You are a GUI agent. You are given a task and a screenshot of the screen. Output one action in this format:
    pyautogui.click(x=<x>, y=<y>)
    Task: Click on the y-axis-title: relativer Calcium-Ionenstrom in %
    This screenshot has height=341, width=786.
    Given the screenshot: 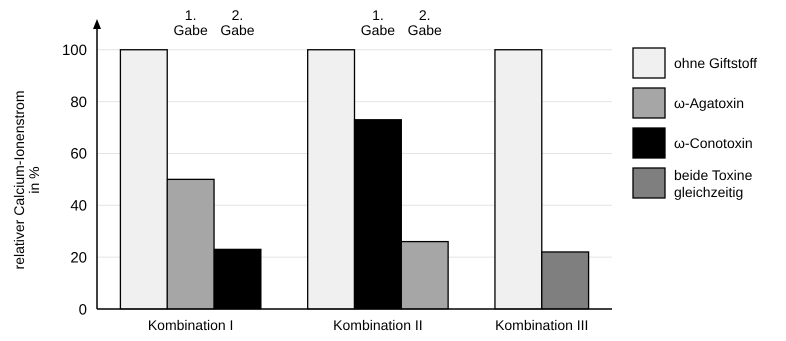 What is the action you would take?
    pyautogui.click(x=26, y=180)
    